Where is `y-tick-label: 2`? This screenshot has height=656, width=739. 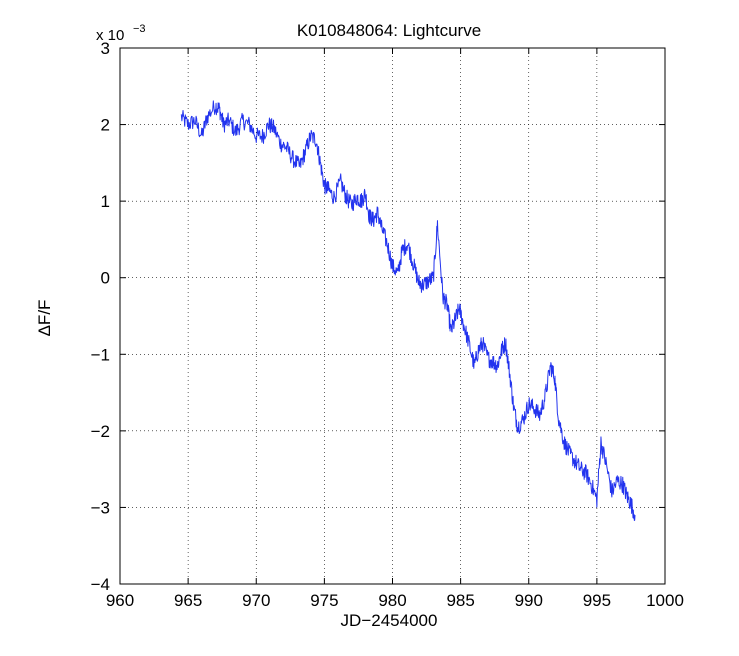 y-tick-label: 2 is located at coordinates (105, 125).